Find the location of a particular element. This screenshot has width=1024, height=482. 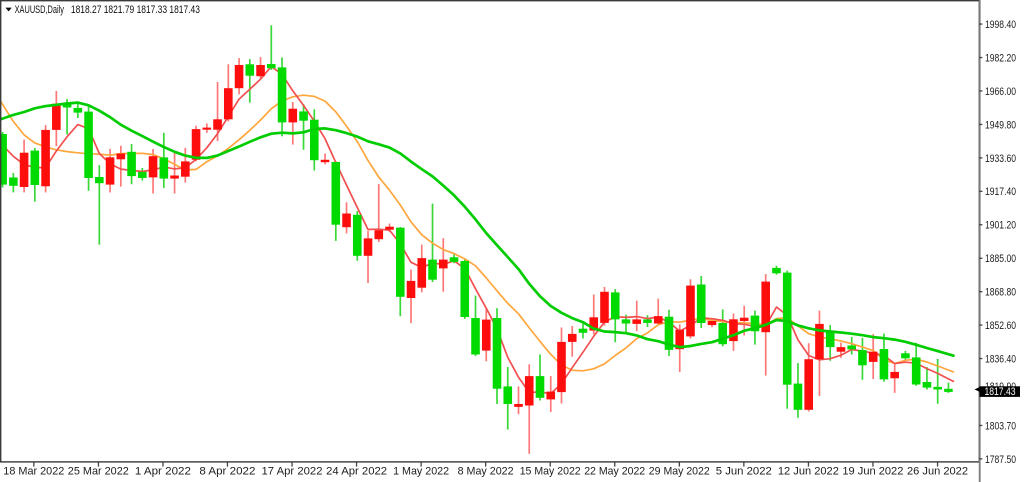

svg-text: 1933.60 is located at coordinates (1000, 159).